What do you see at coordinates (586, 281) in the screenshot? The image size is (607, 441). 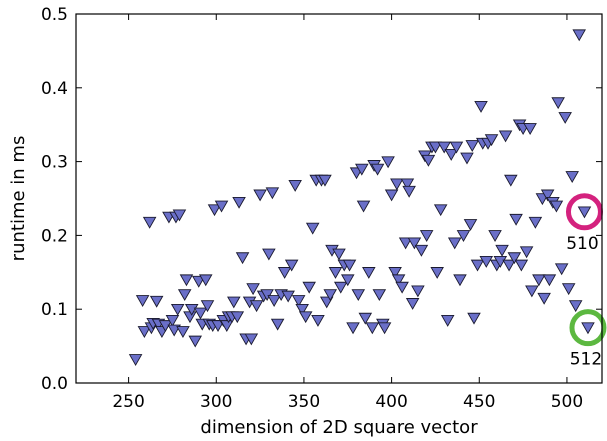 I see `annotations: 510 512` at bounding box center [586, 281].